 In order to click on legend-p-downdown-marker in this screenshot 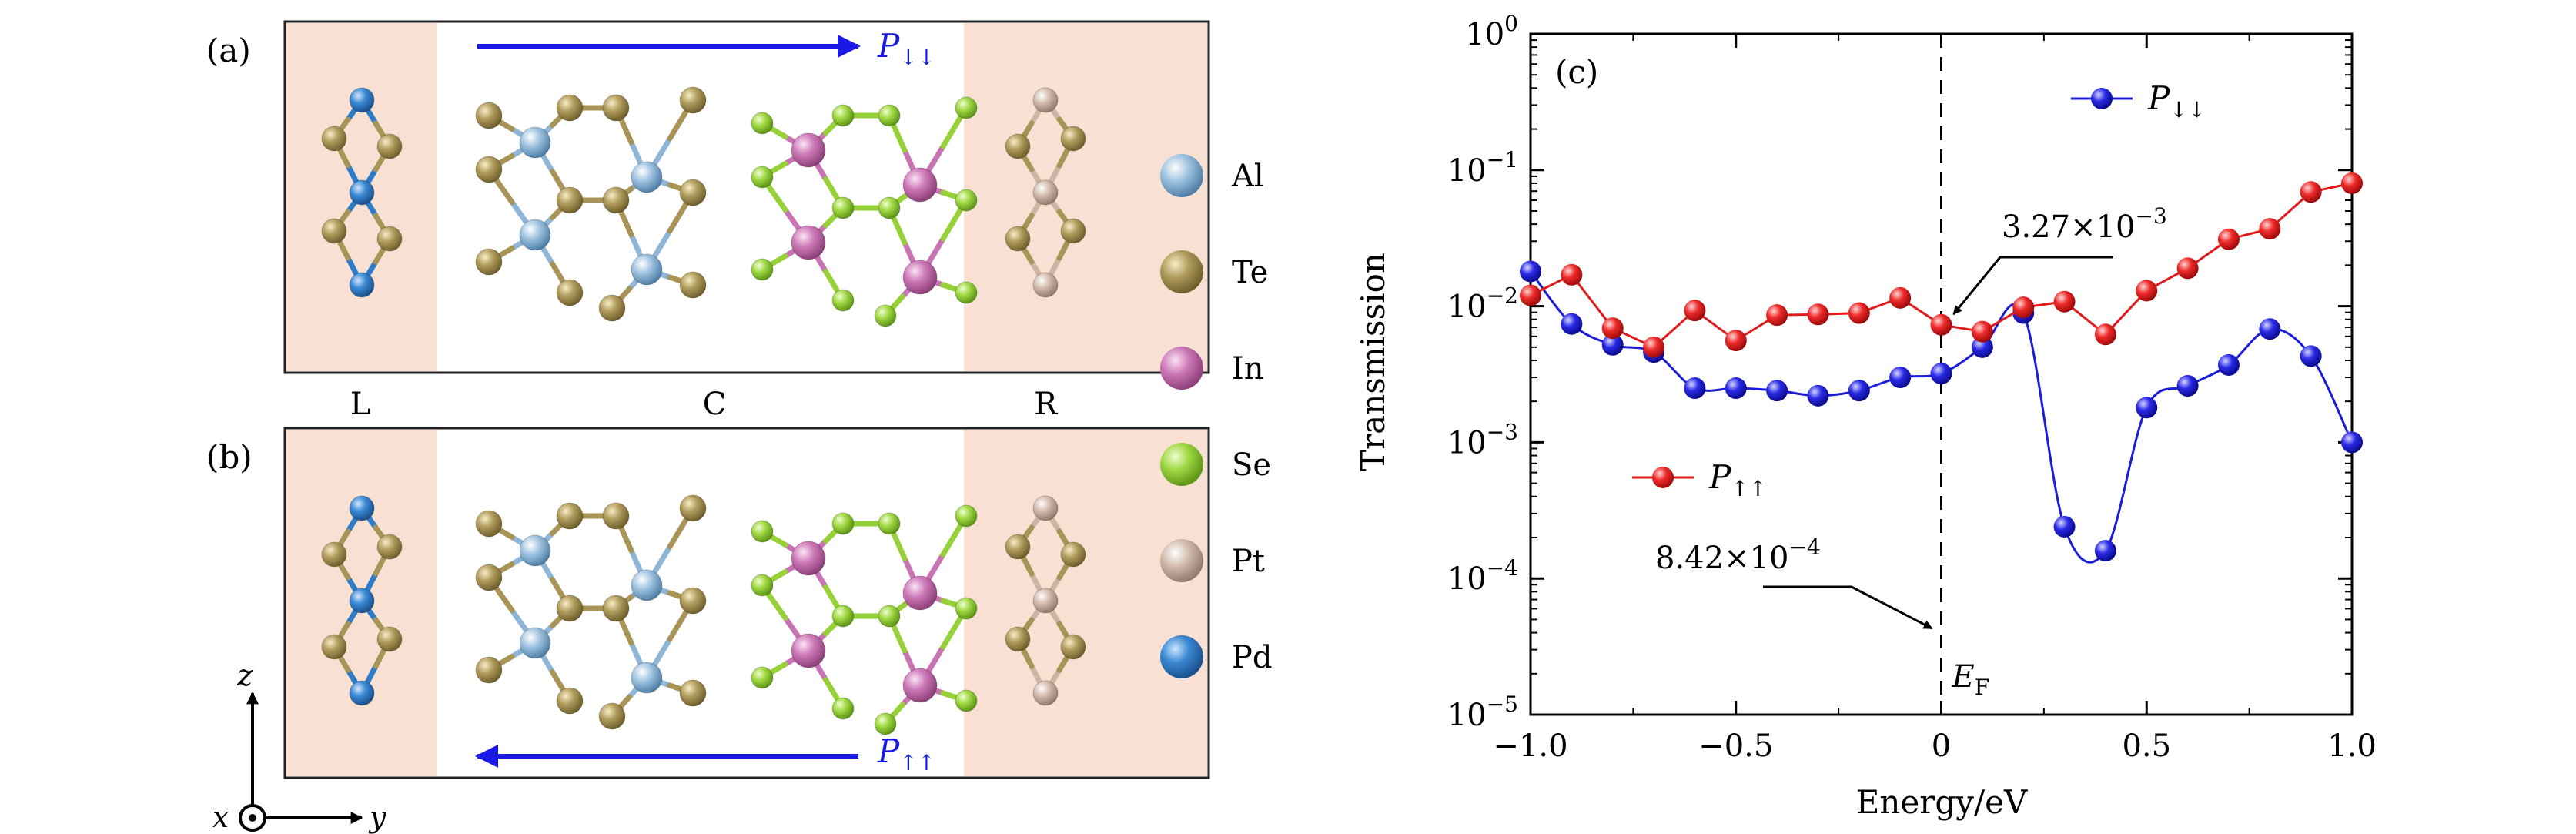, I will do `click(2102, 98)`.